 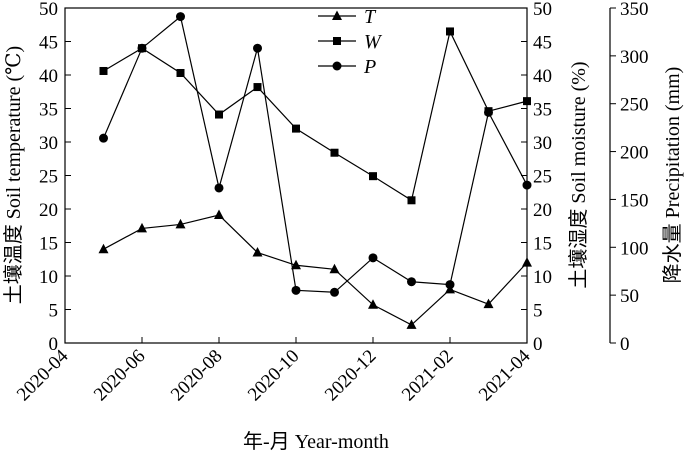 I want to click on legend-marker-t, so click(x=337, y=15).